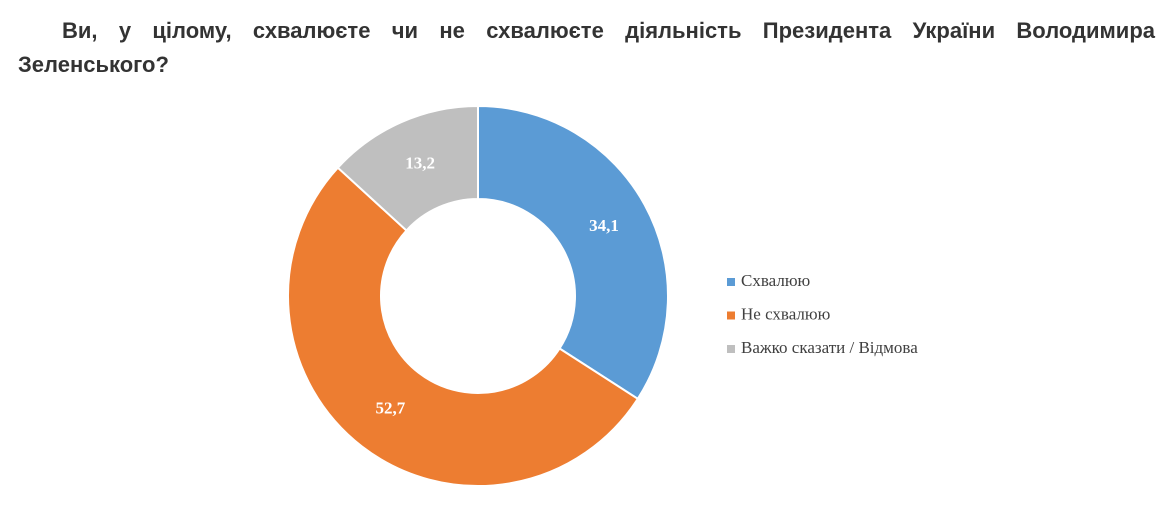  I want to click on legend-label: Важко сказати / Відмова, so click(829, 347).